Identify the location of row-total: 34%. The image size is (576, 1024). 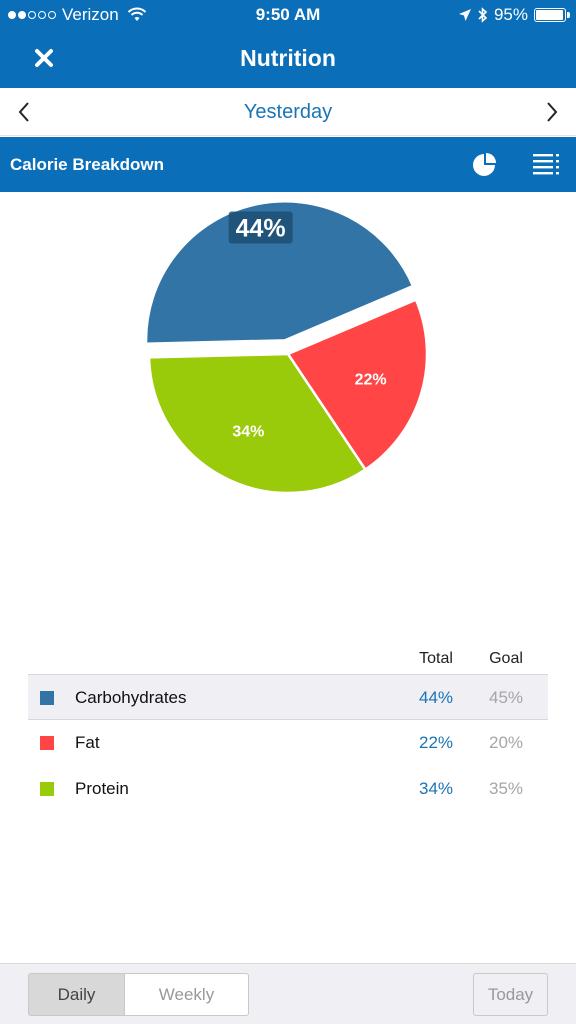
(436, 788).